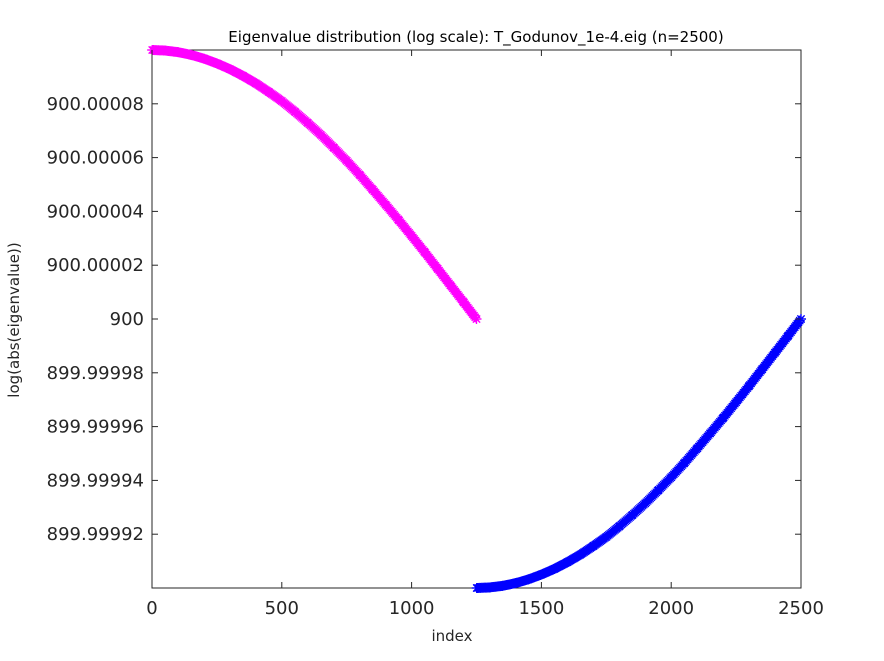 The height and width of the screenshot is (661, 884). I want to click on x-tick-label: 2000, so click(671, 608).